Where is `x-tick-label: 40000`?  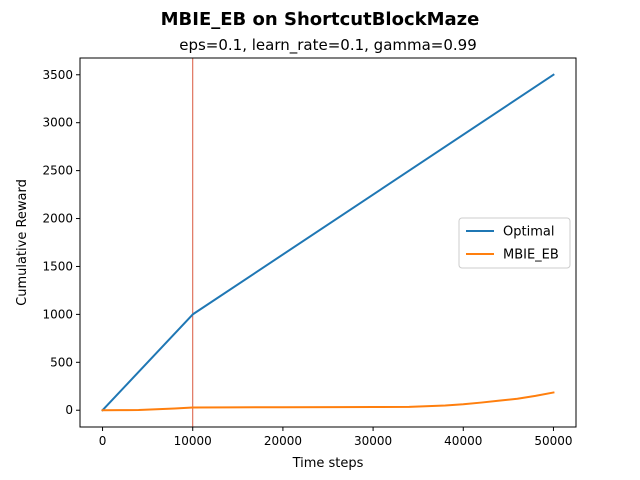 x-tick-label: 40000 is located at coordinates (463, 441).